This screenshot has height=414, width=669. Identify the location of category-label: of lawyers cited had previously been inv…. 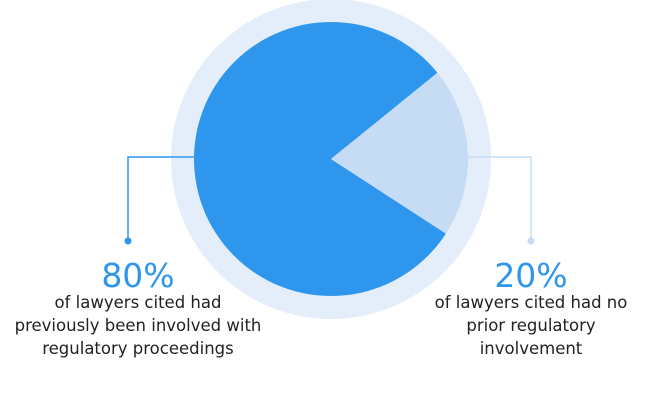
(138, 325).